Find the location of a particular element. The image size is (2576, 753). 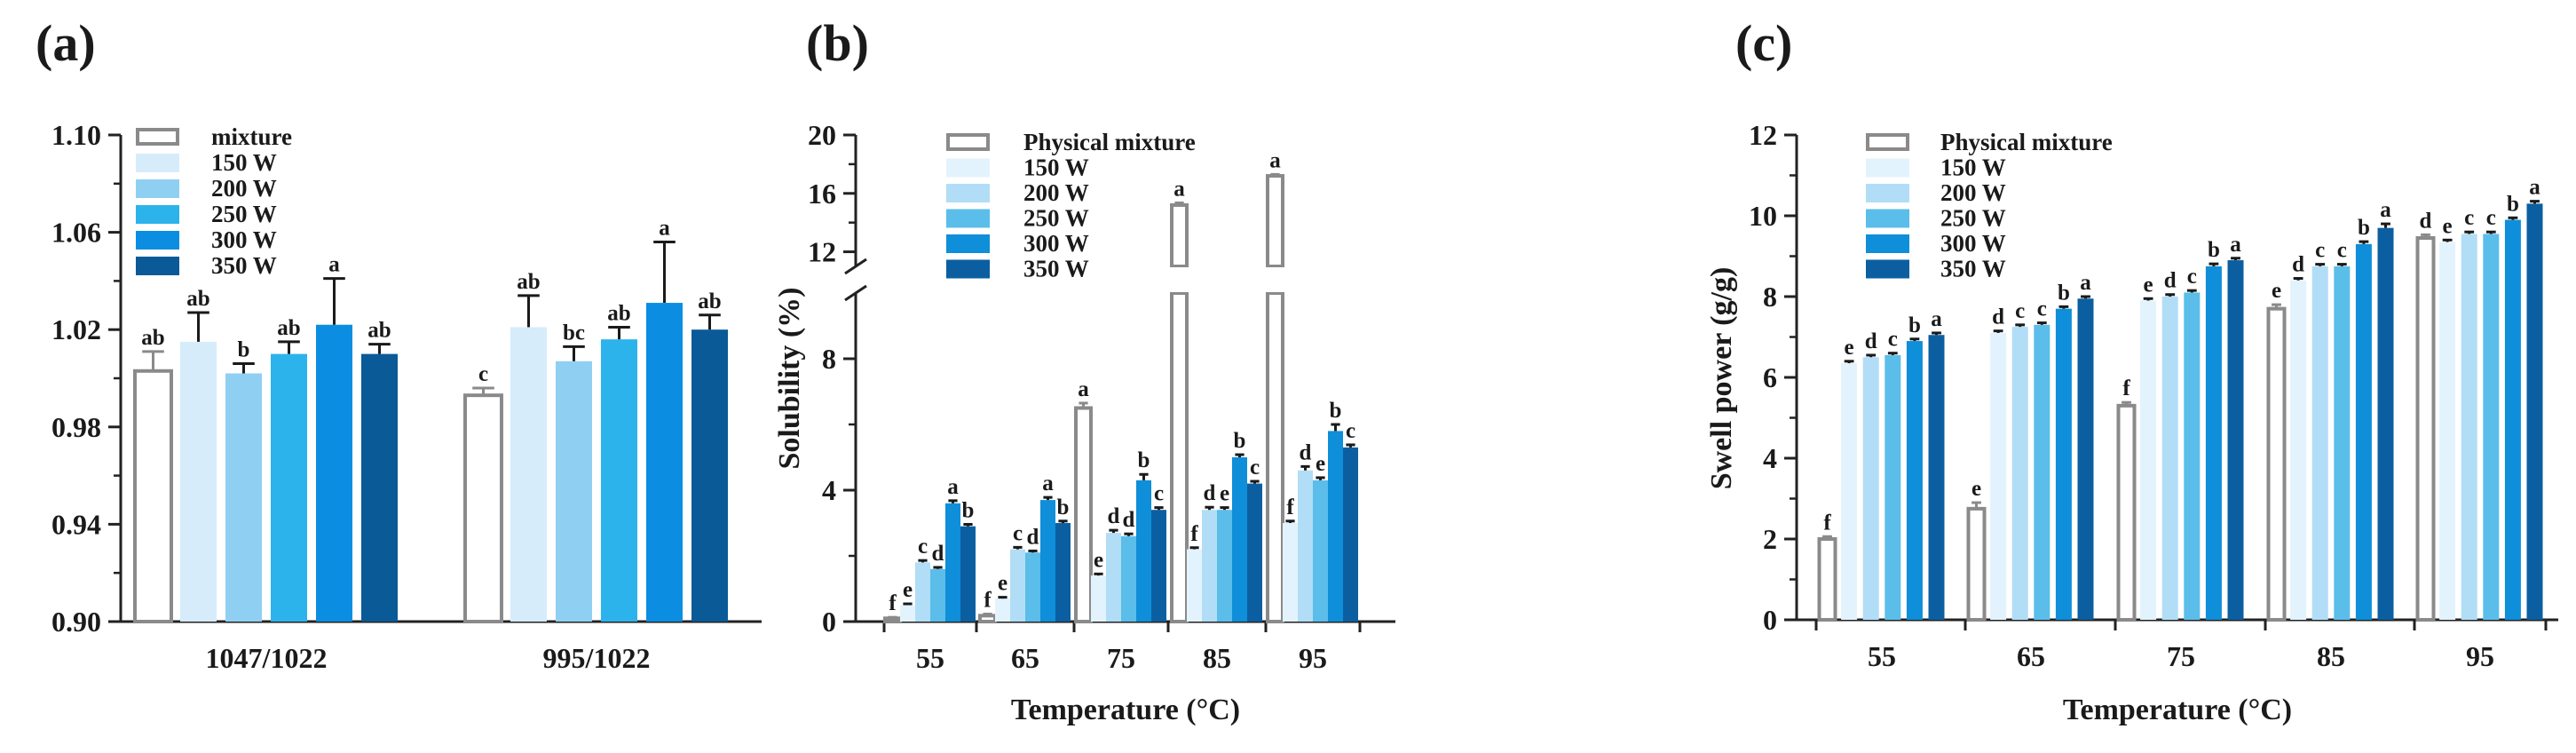

y-tick-label: 20 is located at coordinates (822, 135).